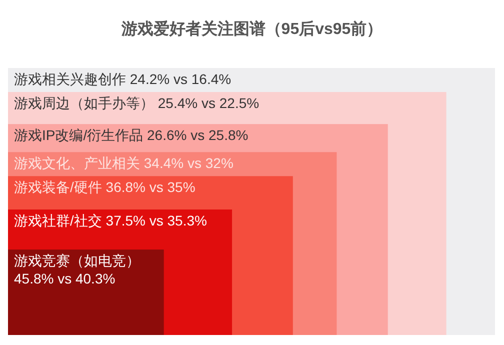 The width and height of the screenshot is (504, 345). I want to click on text: 游戏爱好者关注图谱（95后vs95前）, so click(251, 29).